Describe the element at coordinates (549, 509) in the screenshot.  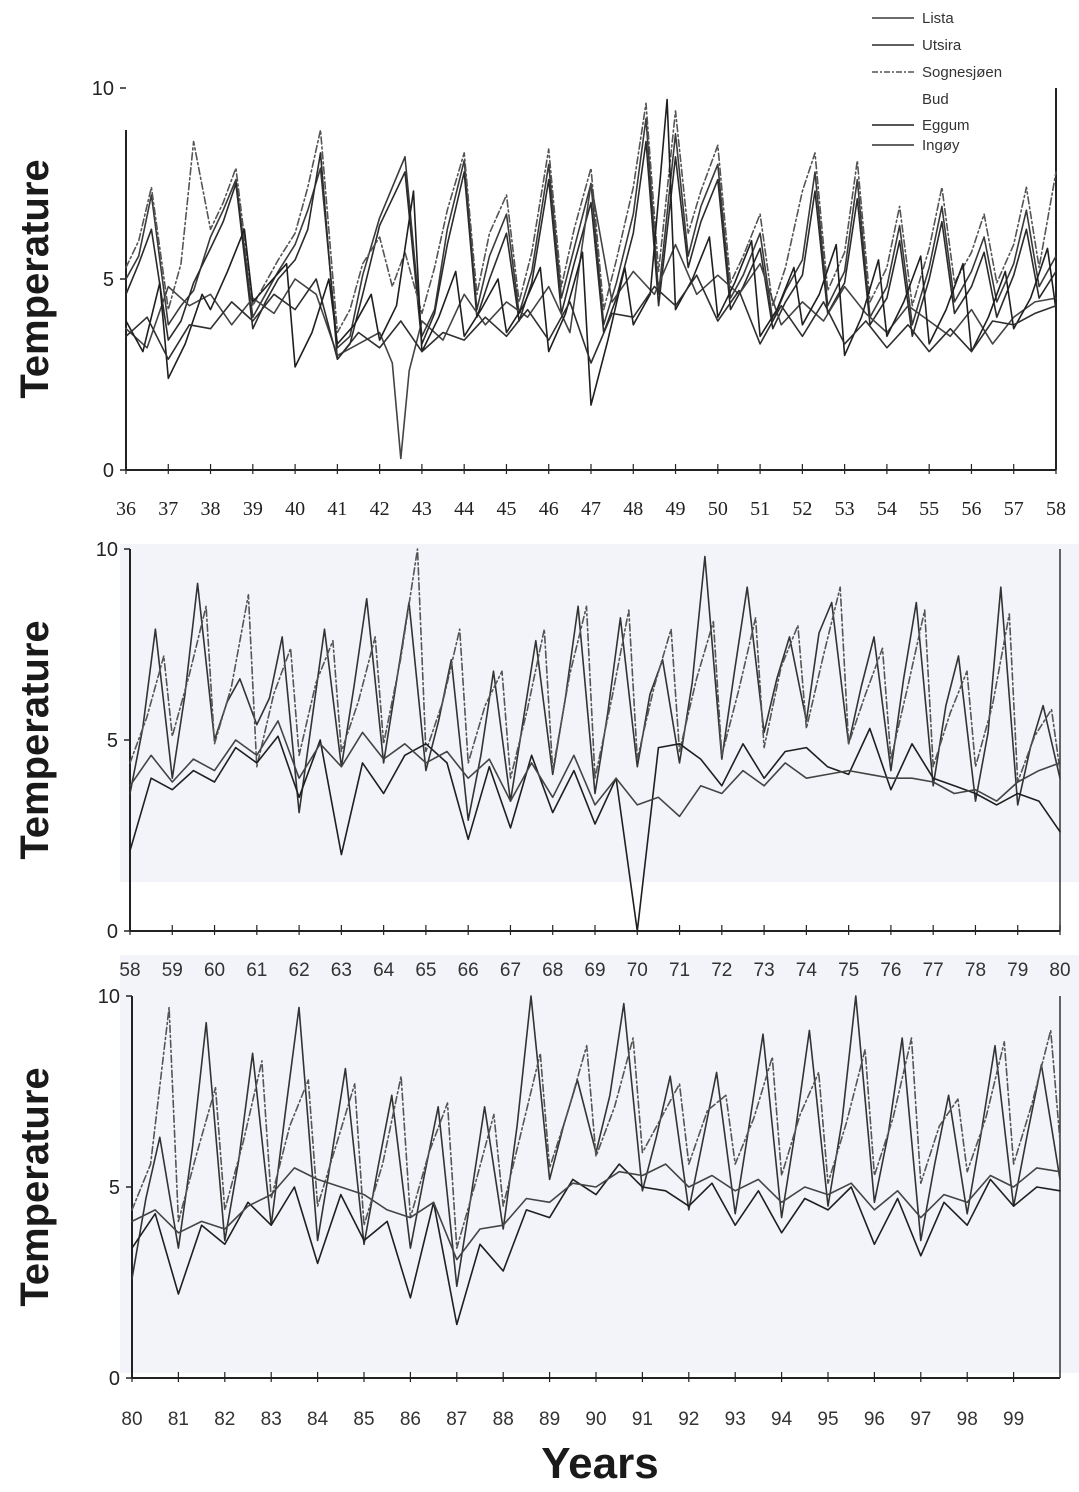
I see `x-tick-label: 46` at that location.